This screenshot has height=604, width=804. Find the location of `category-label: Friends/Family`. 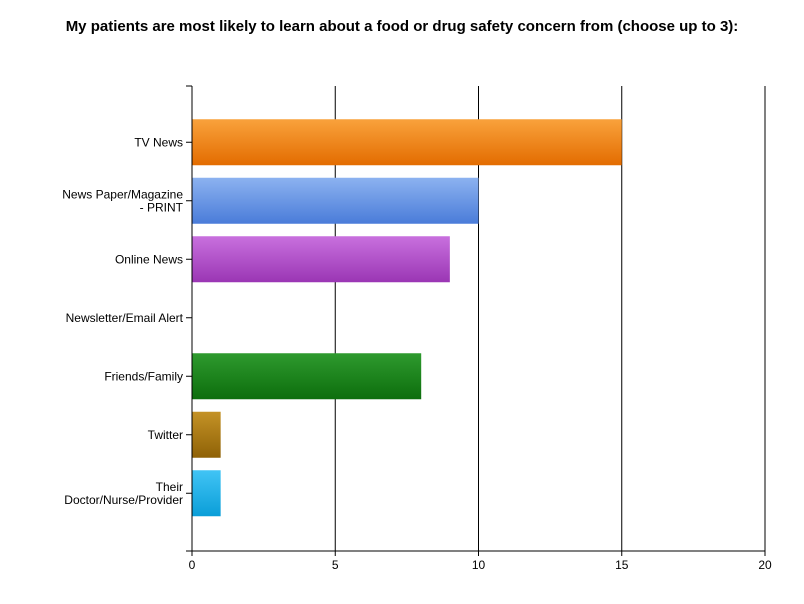

category-label: Friends/Family is located at coordinates (143, 376).